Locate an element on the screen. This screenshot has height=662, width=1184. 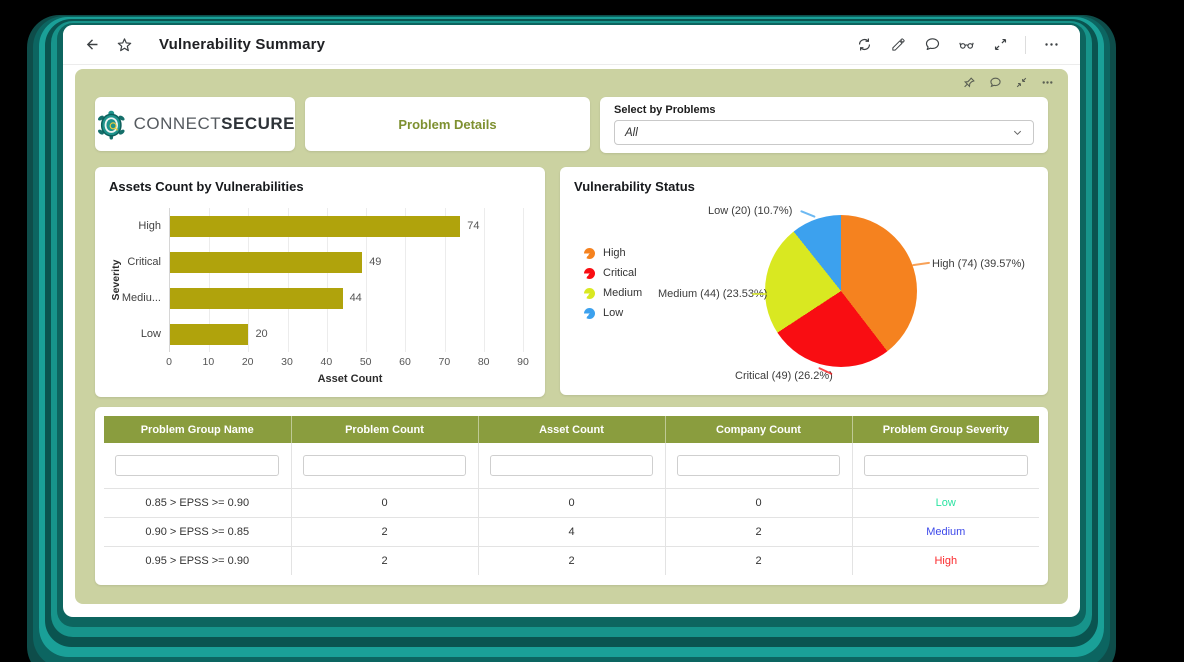
header-company-count: Company Count is located at coordinates (759, 429).